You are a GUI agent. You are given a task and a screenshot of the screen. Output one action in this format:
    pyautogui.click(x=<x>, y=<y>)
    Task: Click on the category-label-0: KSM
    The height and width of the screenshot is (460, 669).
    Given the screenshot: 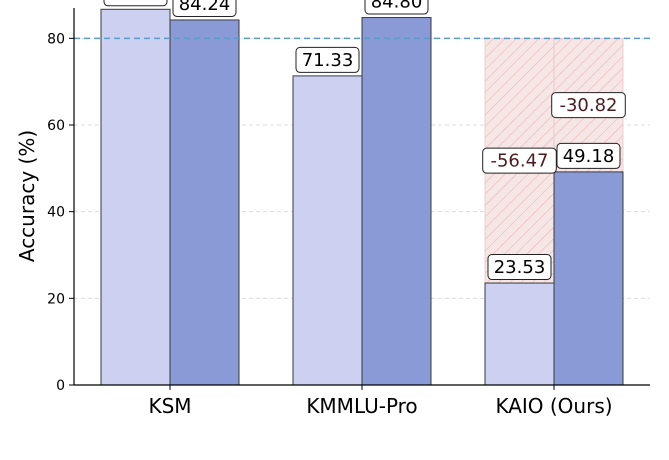 What is the action you would take?
    pyautogui.click(x=169, y=406)
    